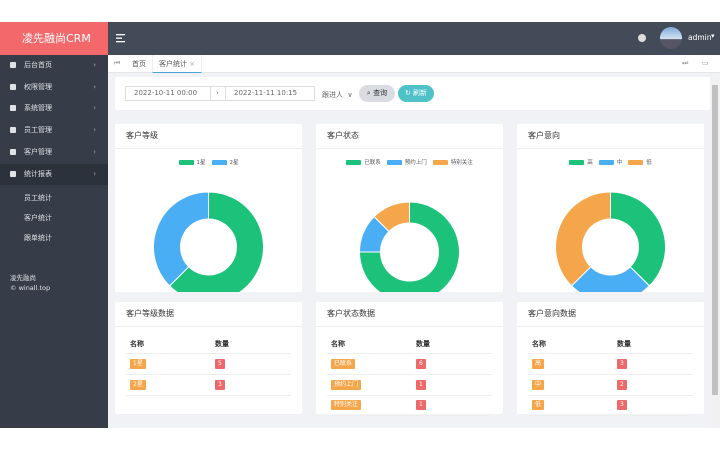  Describe the element at coordinates (642, 38) in the screenshot. I see `theme-icon` at that location.